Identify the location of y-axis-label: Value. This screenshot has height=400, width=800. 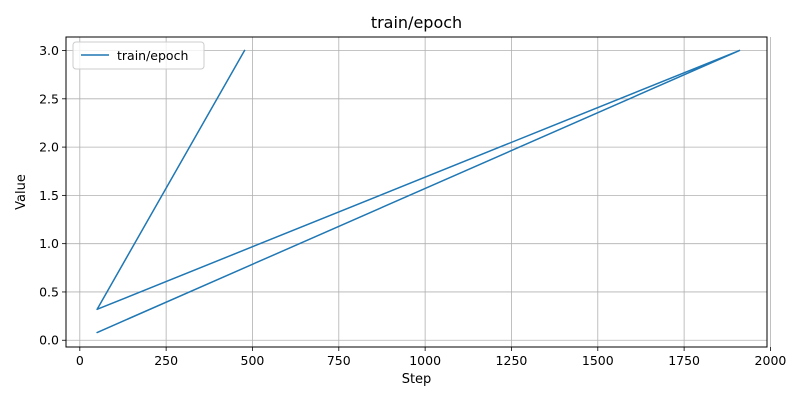
(21, 192).